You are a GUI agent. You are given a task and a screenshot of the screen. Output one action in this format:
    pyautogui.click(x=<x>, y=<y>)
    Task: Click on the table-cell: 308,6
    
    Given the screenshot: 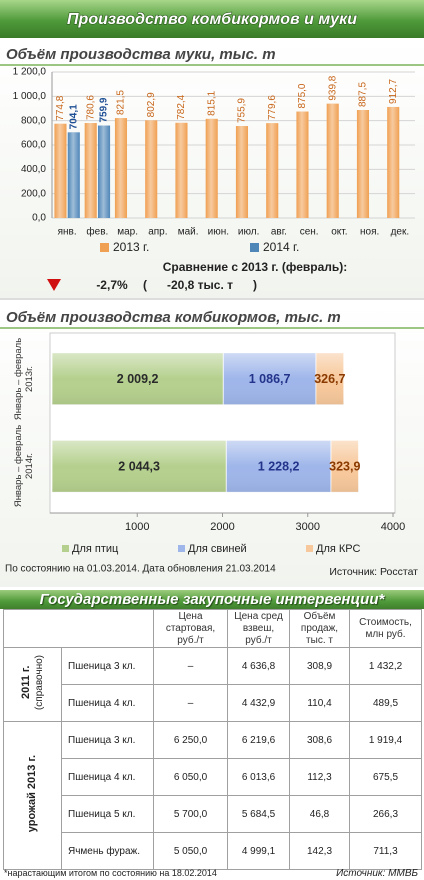 What is the action you would take?
    pyautogui.click(x=319, y=740)
    